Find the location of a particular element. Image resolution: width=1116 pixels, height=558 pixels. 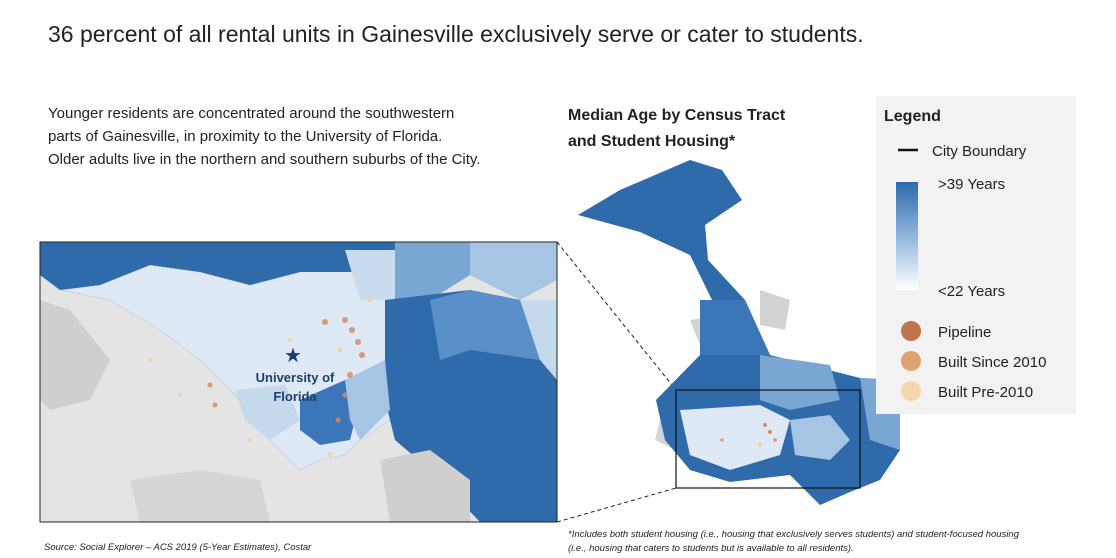

legend-label: >39 Years is located at coordinates (971, 184).